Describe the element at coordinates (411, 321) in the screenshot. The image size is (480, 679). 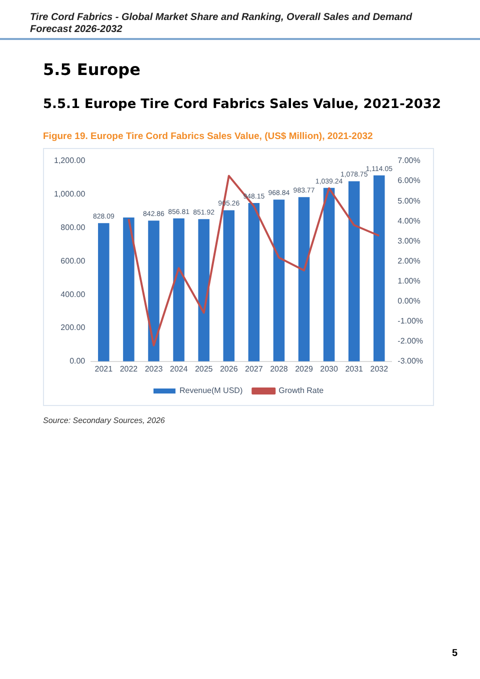
I see `y2-tick-label: -1.00%` at that location.